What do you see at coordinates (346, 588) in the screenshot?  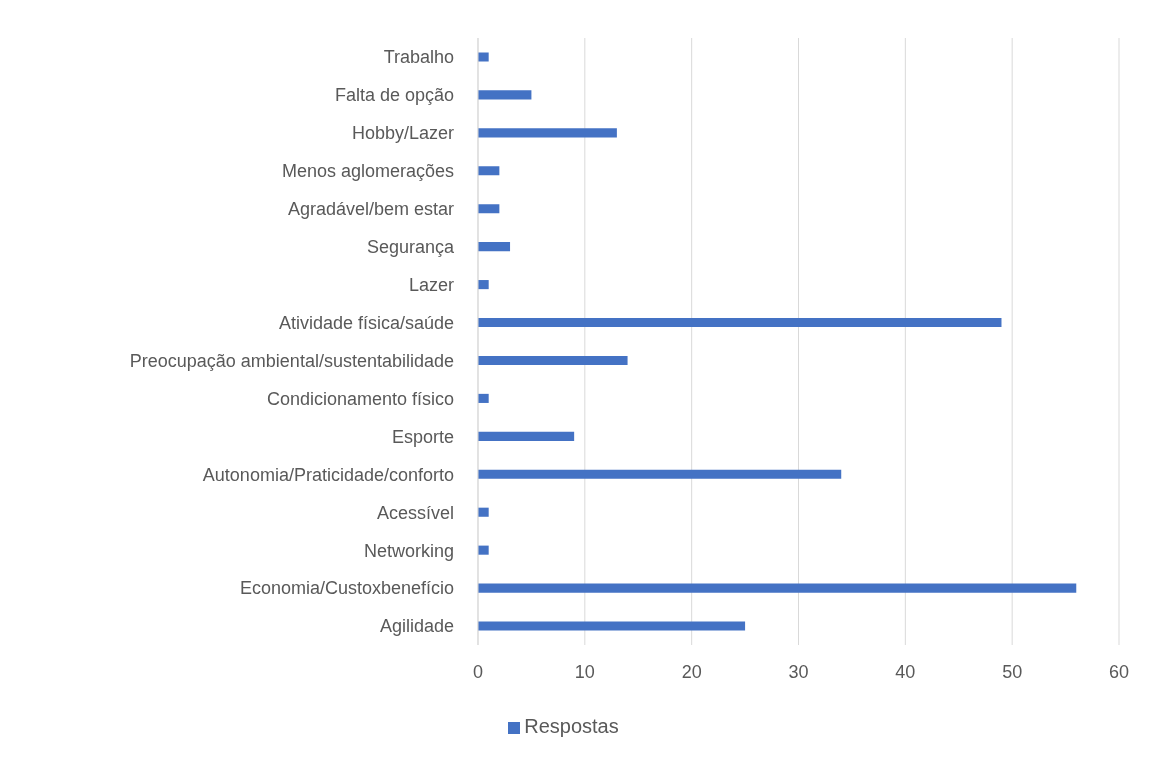 I see `y-tick-label: Economia/Custoxbenefício` at bounding box center [346, 588].